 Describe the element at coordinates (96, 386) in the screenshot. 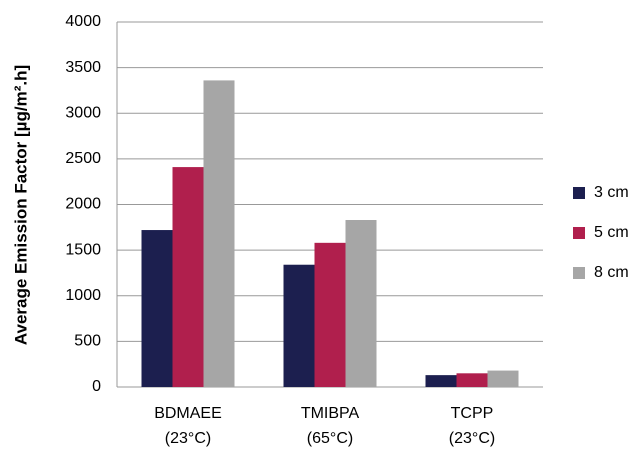

I see `y-tick-label: 0` at that location.